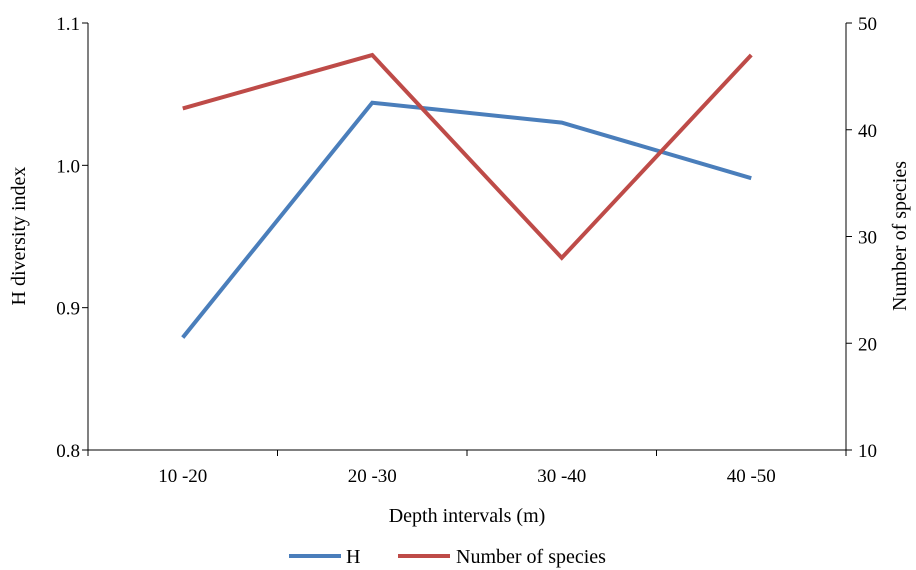 This screenshot has width=916, height=570. I want to click on left-y-axis-title: H diversity index, so click(19, 236).